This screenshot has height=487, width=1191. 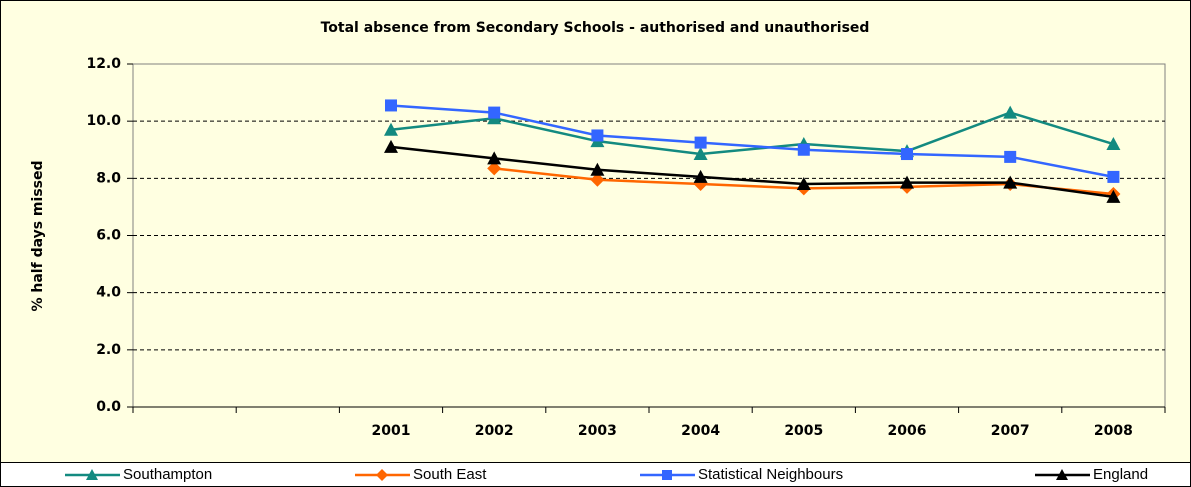 What do you see at coordinates (108, 350) in the screenshot?
I see `y-tick-label: 2.0` at bounding box center [108, 350].